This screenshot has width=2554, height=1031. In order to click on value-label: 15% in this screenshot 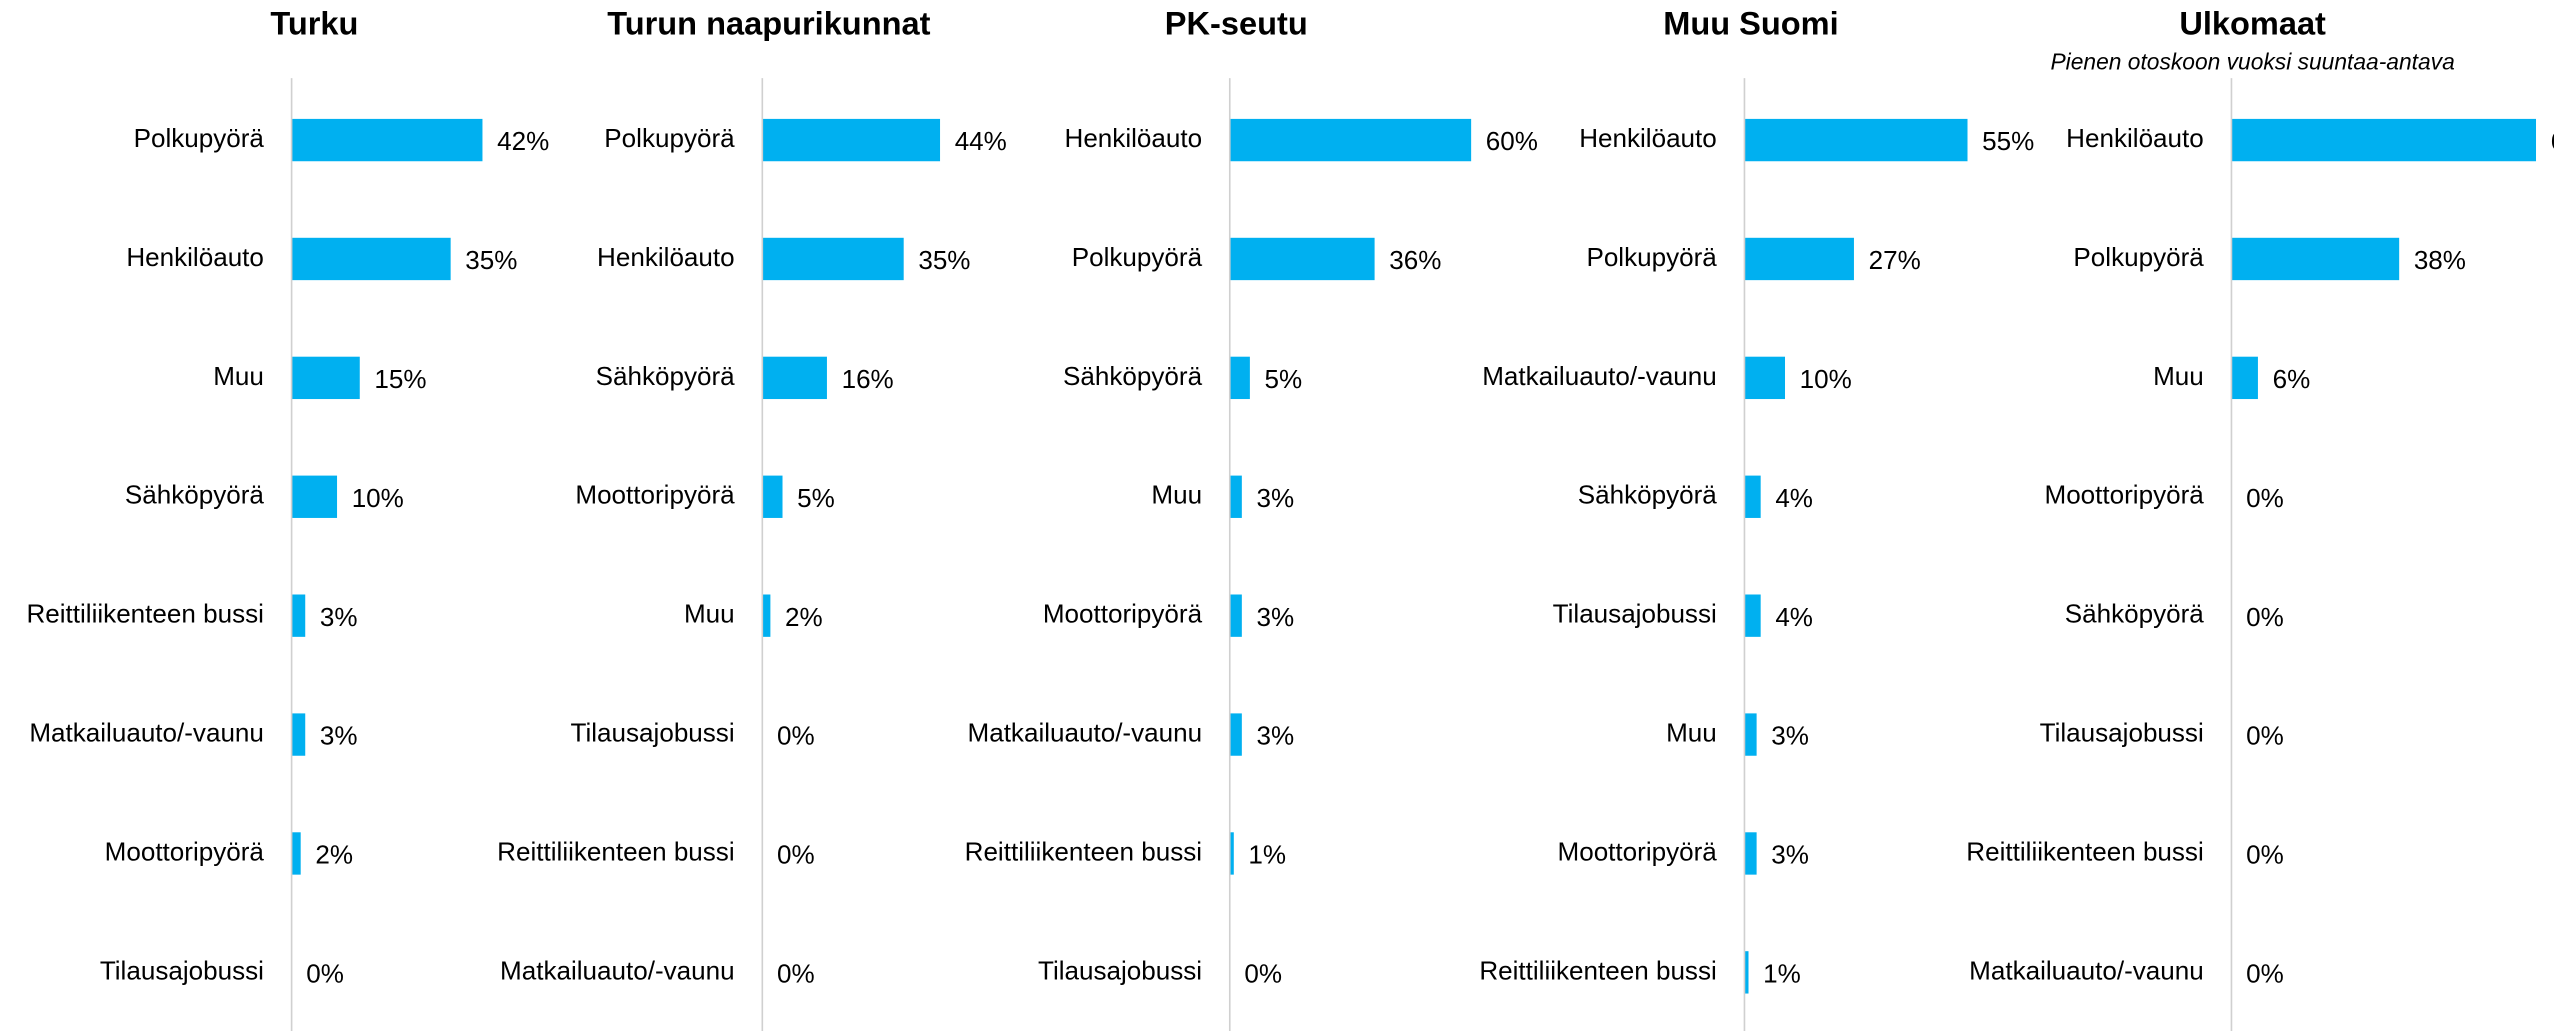, I will do `click(400, 379)`.